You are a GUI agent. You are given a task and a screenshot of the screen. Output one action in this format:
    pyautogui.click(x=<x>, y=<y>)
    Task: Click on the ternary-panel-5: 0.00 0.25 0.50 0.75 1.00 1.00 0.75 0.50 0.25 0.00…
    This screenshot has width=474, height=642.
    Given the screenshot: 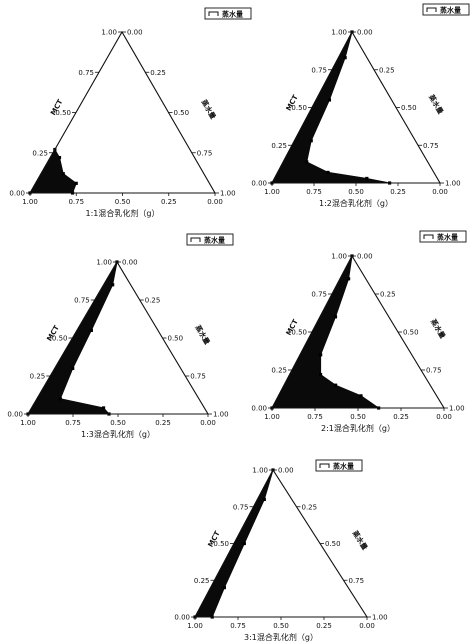 What is the action you would take?
    pyautogui.click(x=281, y=550)
    